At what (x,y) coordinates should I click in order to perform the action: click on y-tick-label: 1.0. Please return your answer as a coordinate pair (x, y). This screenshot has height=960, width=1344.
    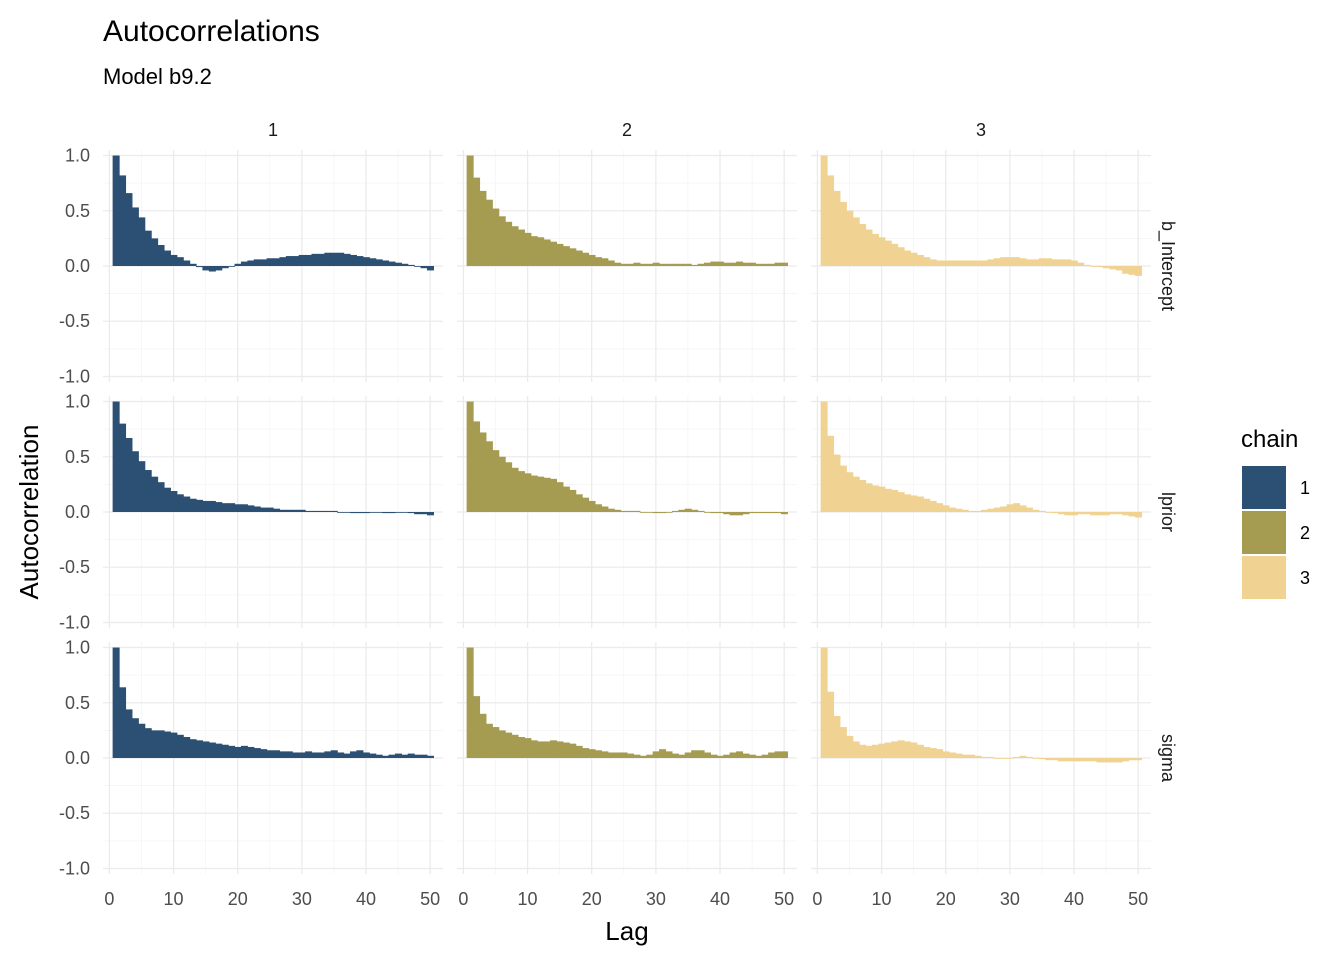
    Looking at the image, I should click on (77, 156).